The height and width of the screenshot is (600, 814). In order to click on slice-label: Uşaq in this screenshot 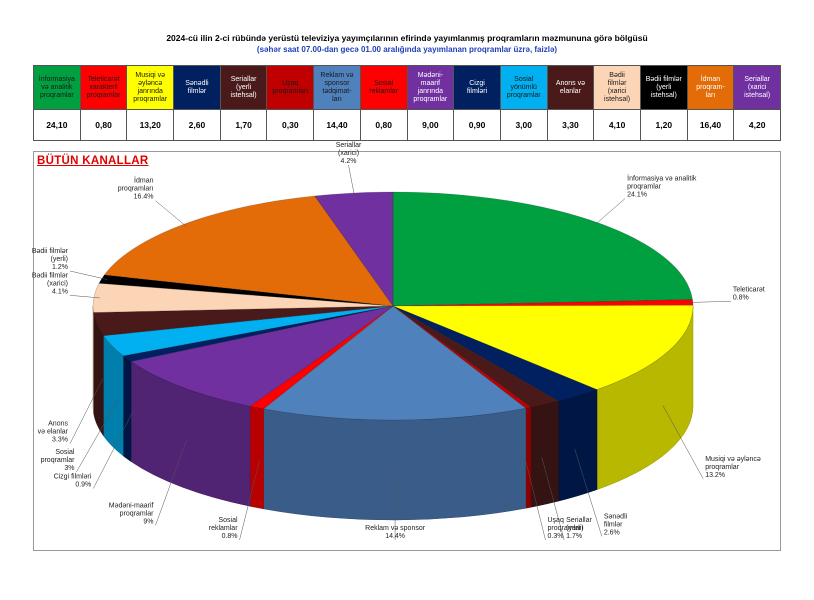, I will do `click(556, 520)`.